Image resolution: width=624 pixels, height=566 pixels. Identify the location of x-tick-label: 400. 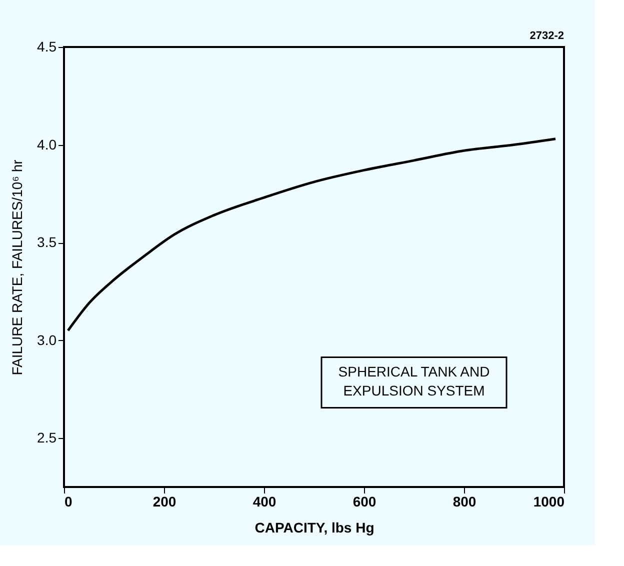
(264, 502).